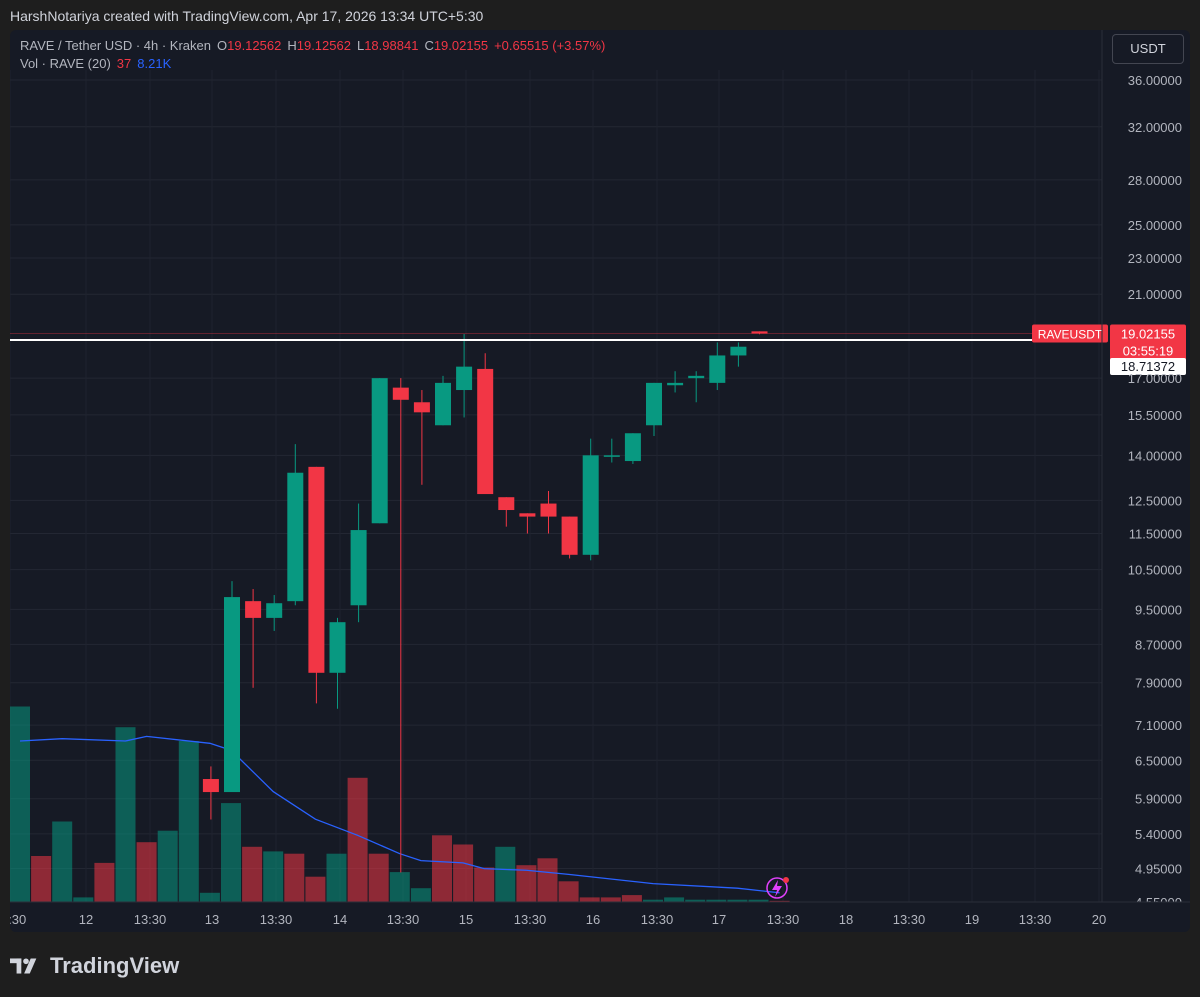  Describe the element at coordinates (1158, 760) in the screenshot. I see `y-tick-label: 6.50000` at that location.